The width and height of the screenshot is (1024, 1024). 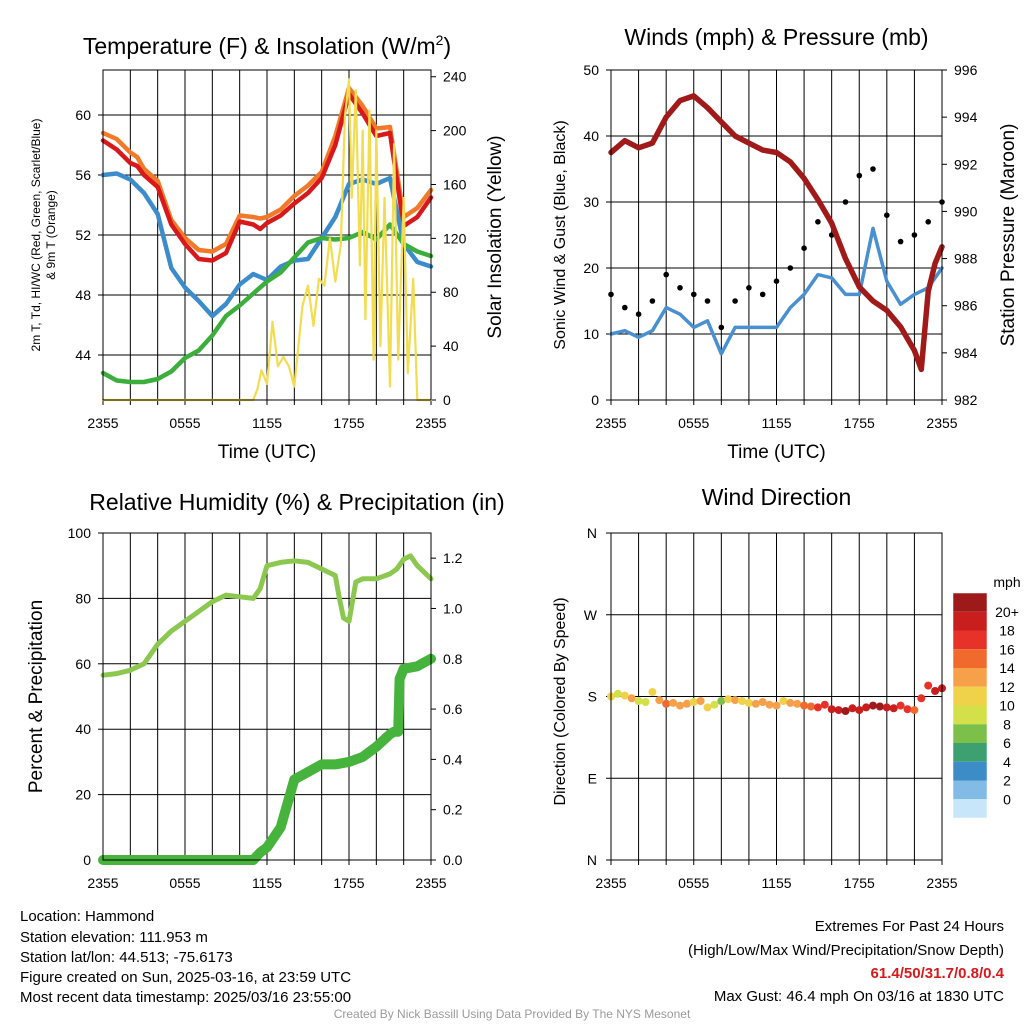 What do you see at coordinates (1008, 235) in the screenshot?
I see `y2-axis-label: Station Pressure (Maroon)` at bounding box center [1008, 235].